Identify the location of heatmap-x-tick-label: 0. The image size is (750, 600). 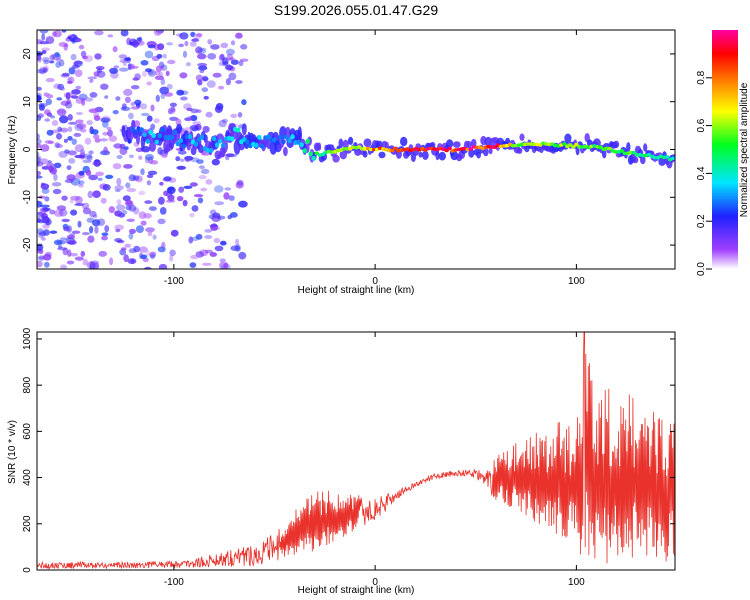
(375, 281).